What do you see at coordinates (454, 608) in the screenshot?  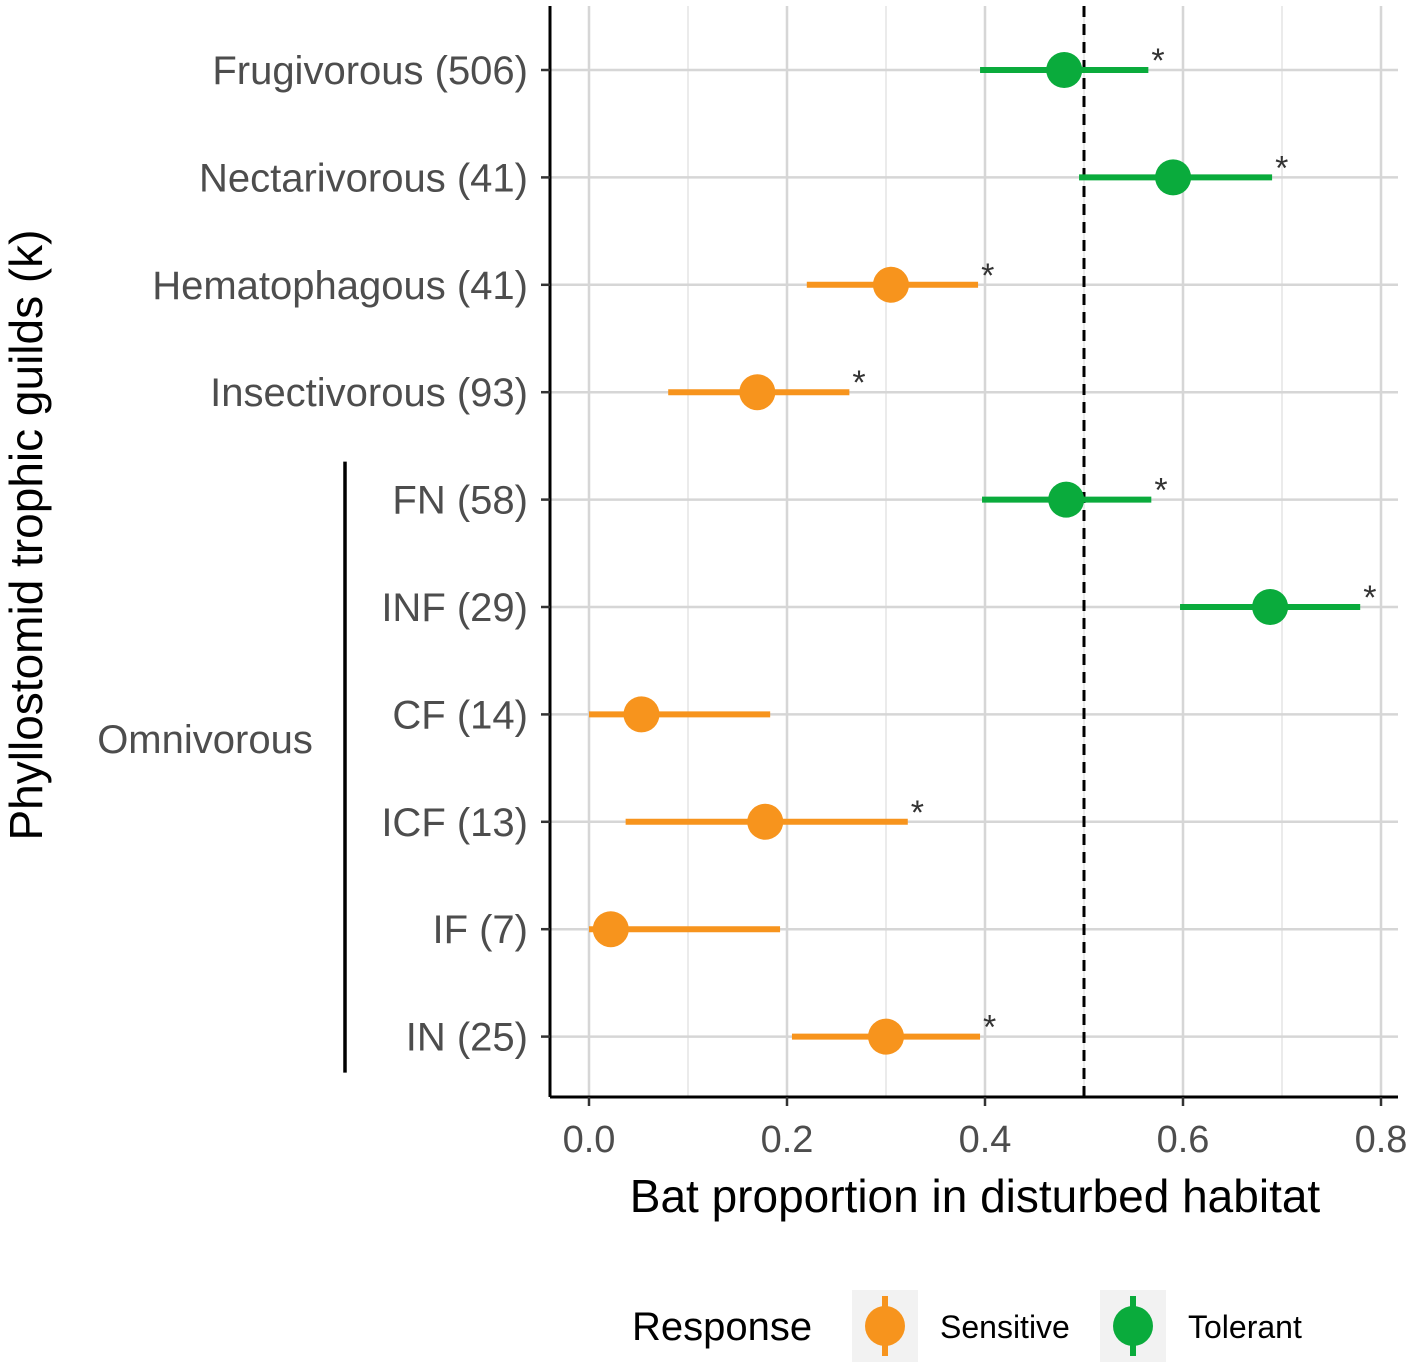 I see `y-tick-label: INF (29)` at bounding box center [454, 608].